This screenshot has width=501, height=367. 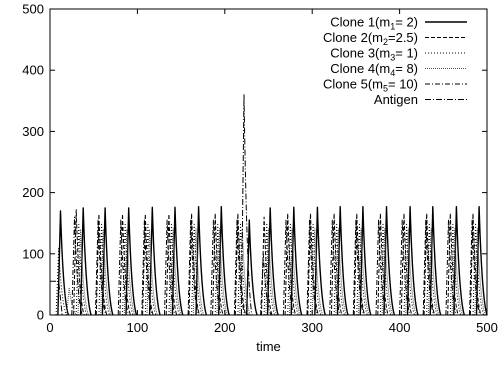 What do you see at coordinates (370, 38) in the screenshot?
I see `legend-entry-label: Clone 2(m2=2.5)` at bounding box center [370, 38].